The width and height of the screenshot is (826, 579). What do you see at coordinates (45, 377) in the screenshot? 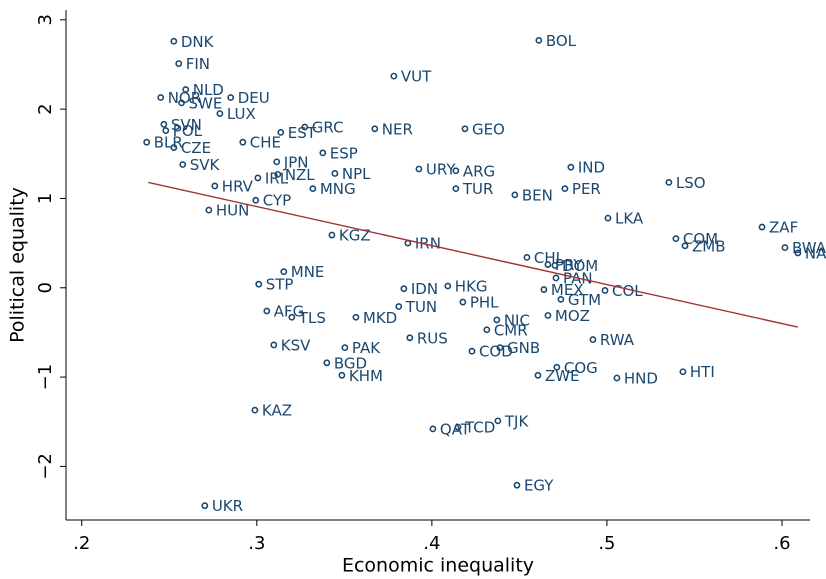
I see `y-tick-label: −1` at bounding box center [45, 377].